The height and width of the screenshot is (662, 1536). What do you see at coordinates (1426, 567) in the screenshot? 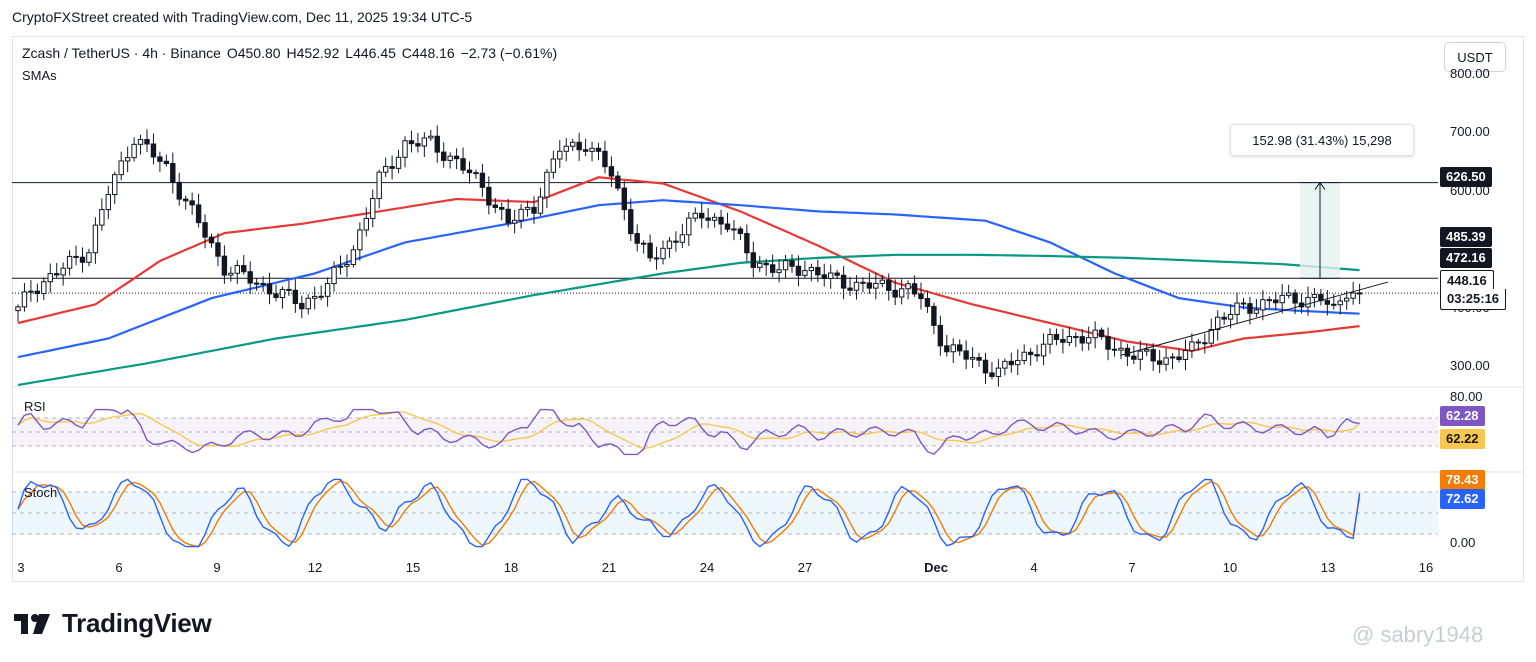
I see `x-tick-16: 16` at bounding box center [1426, 567].